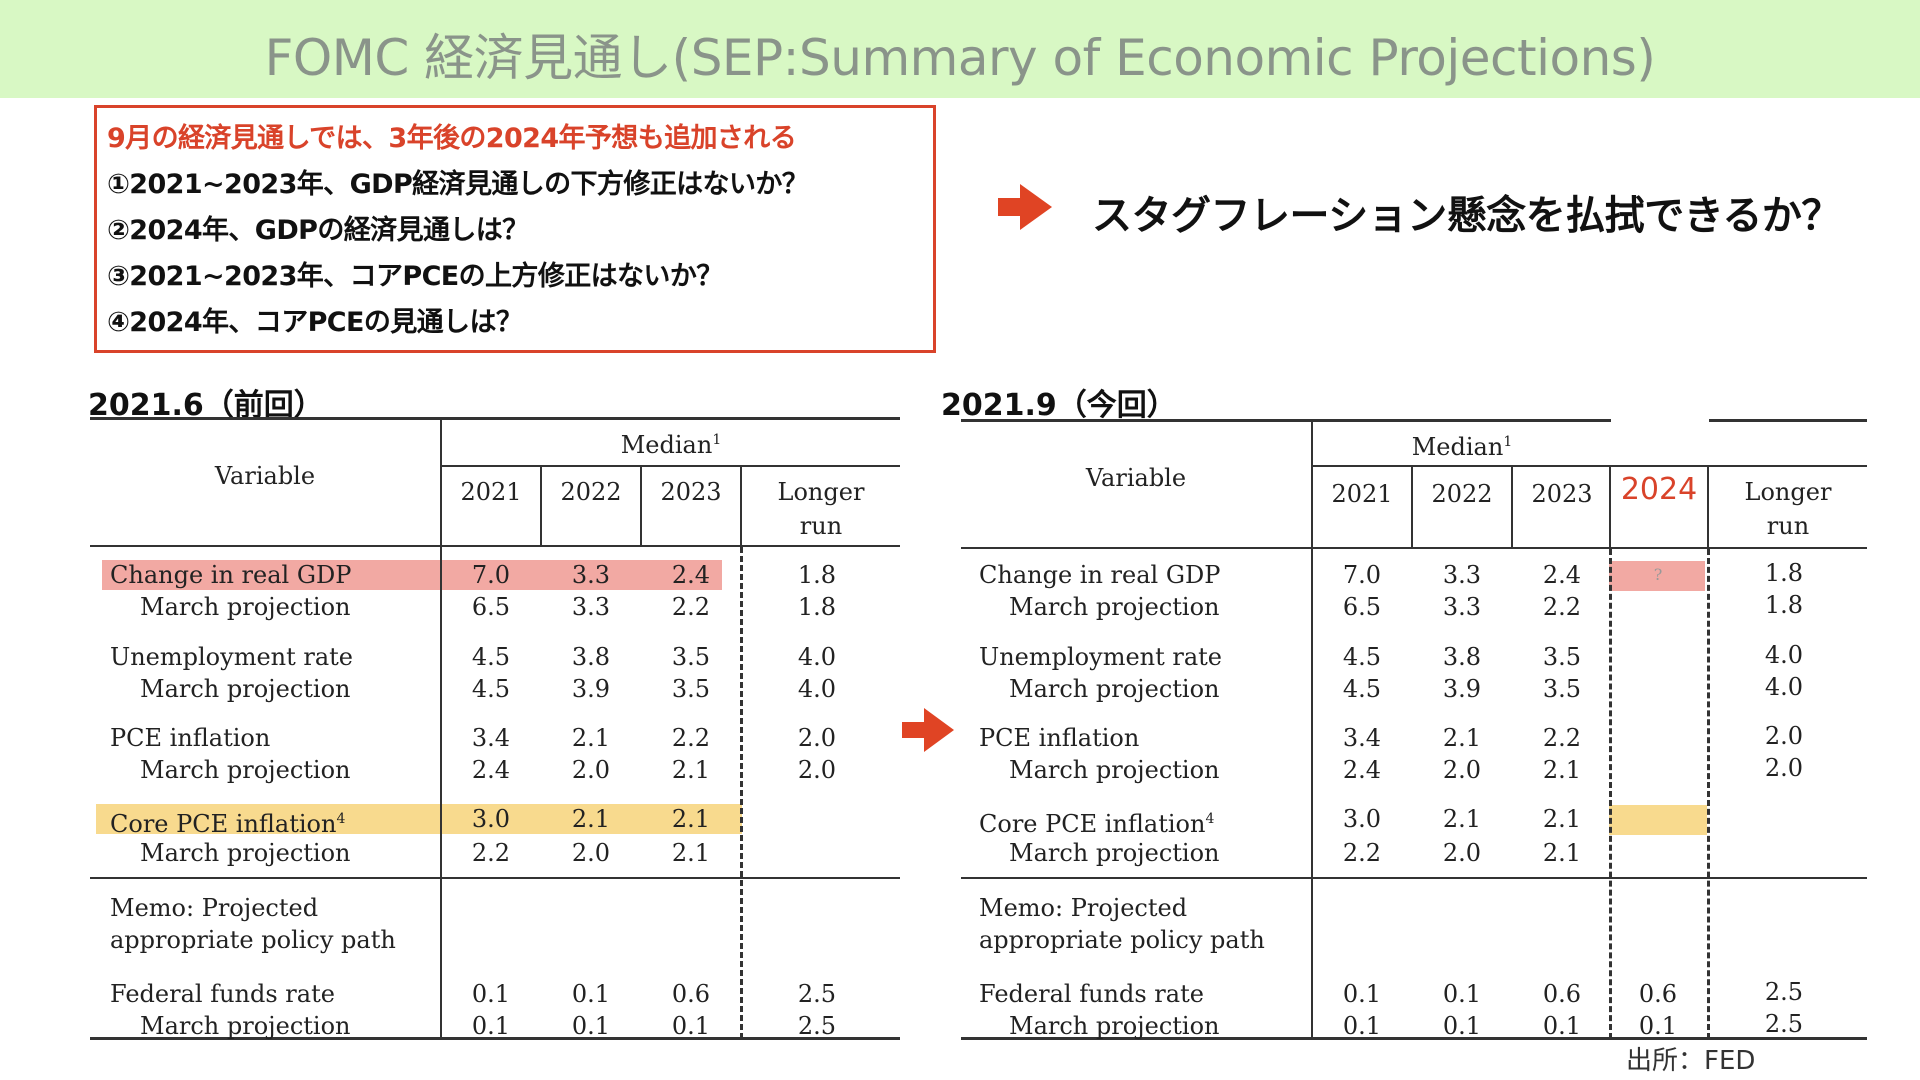  What do you see at coordinates (1658, 1026) in the screenshot?
I see `value-2024-cell: 0.1` at bounding box center [1658, 1026].